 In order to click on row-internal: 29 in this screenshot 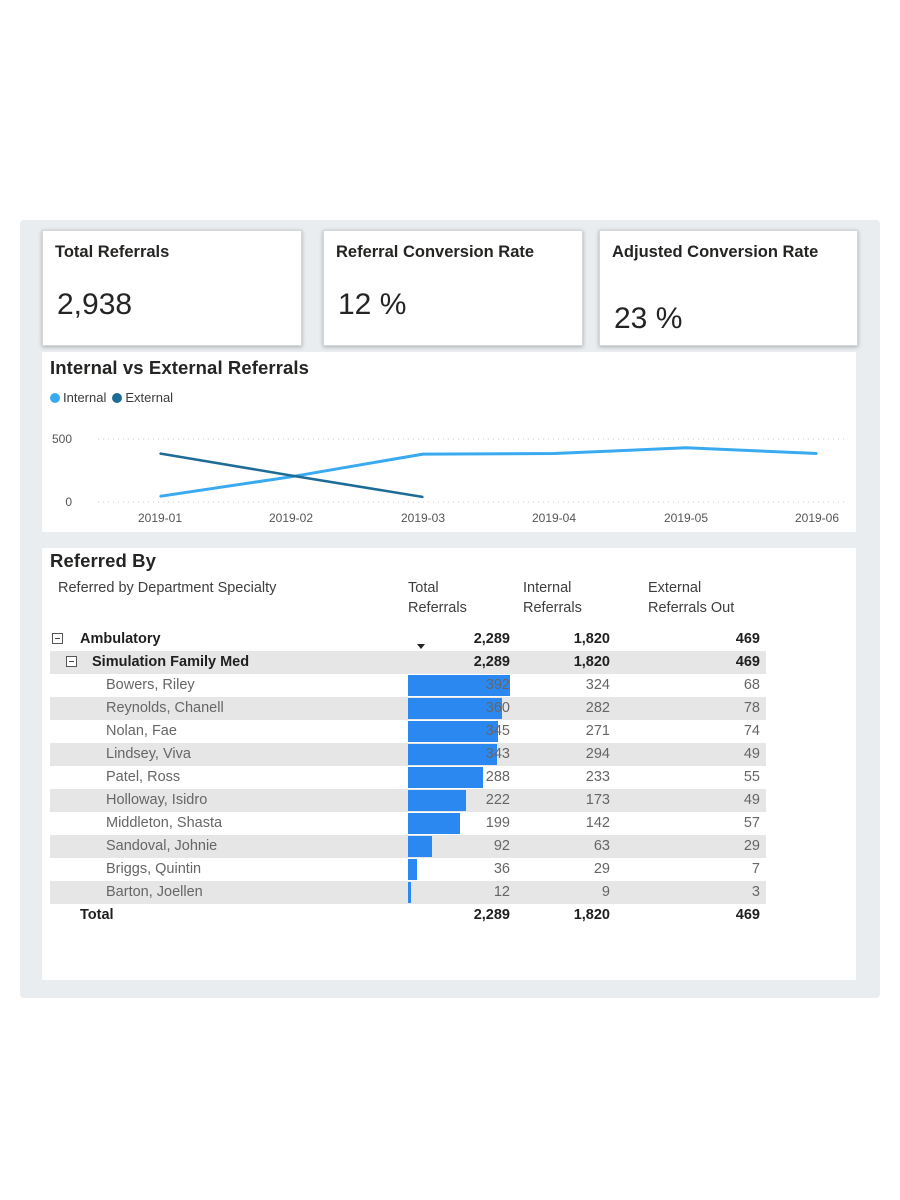, I will do `click(601, 869)`.